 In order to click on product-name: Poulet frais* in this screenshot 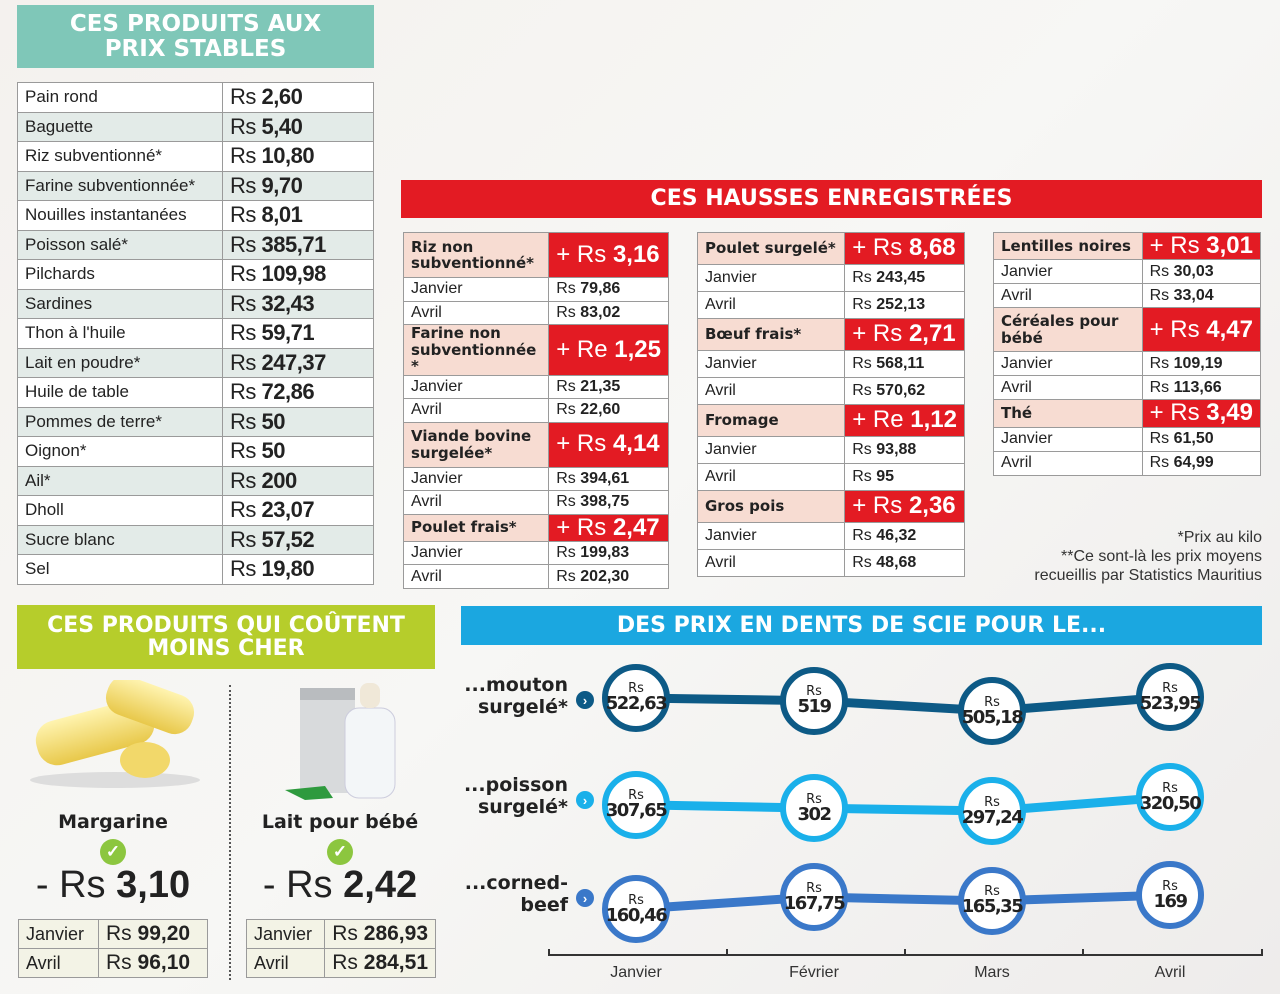, I will do `click(476, 527)`.